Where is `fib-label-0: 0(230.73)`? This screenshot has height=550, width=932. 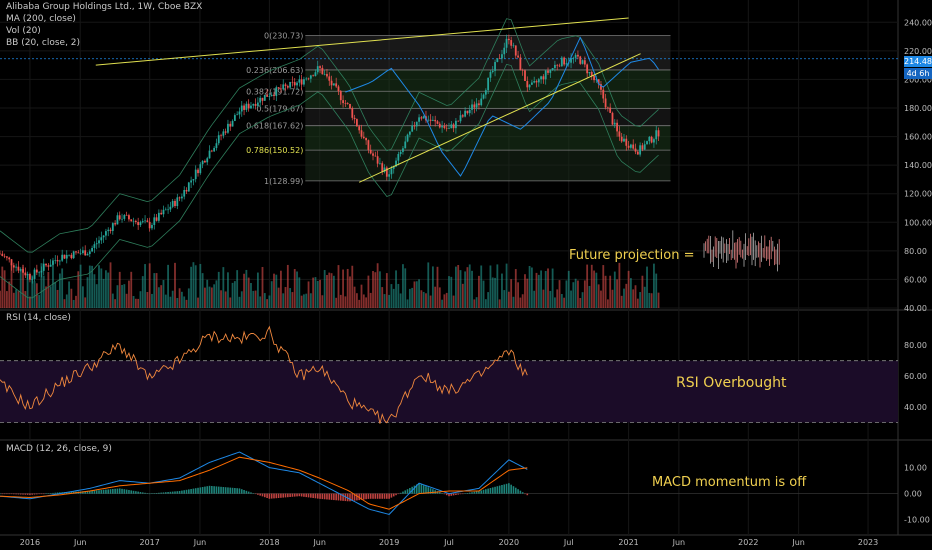 fib-label-0: 0(230.73) is located at coordinates (283, 36).